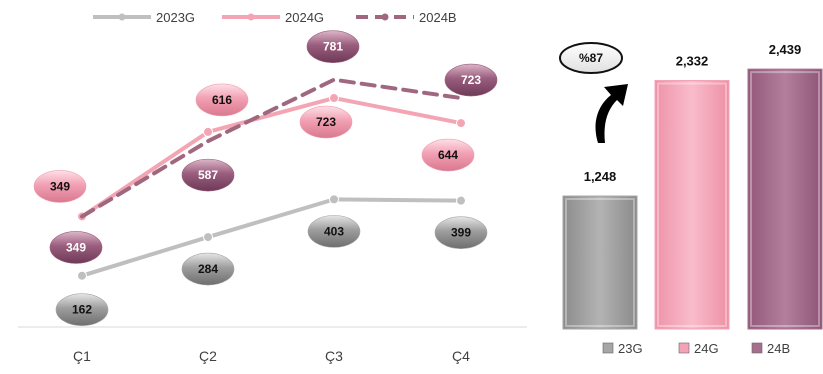 This screenshot has height=374, width=823. What do you see at coordinates (611, 113) in the screenshot?
I see `curved-arrow-icon` at bounding box center [611, 113].